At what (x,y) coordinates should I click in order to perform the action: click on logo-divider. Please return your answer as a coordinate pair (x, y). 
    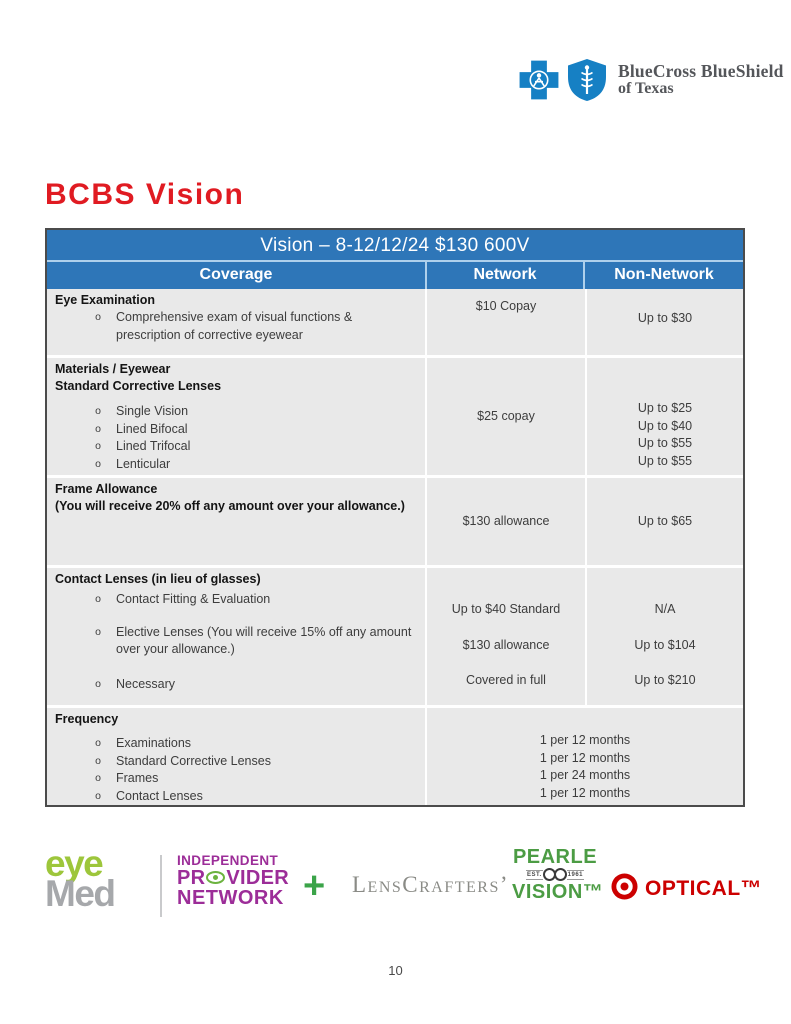
    Looking at the image, I should click on (161, 886).